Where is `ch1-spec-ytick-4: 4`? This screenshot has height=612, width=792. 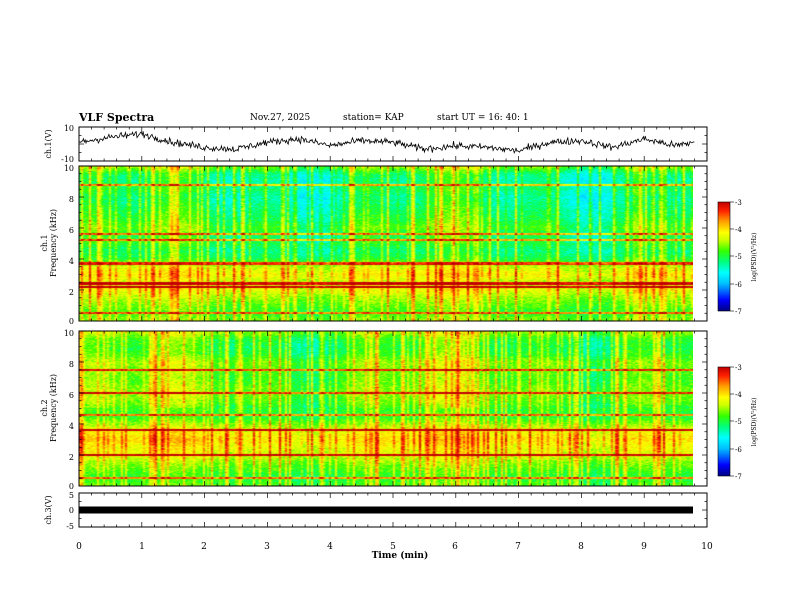
ch1-spec-ytick-4: 4 is located at coordinates (71, 261).